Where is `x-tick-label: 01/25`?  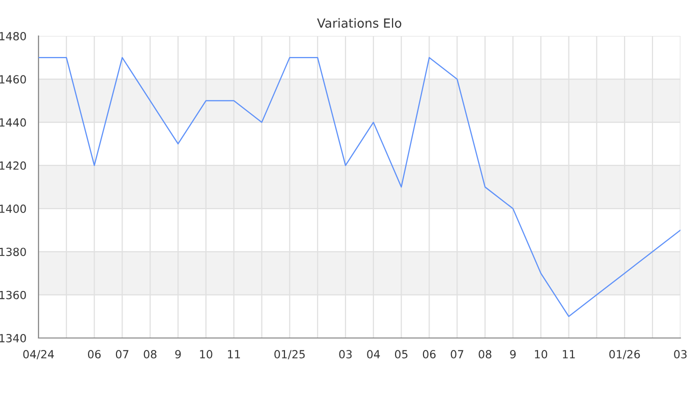
x-tick-label: 01/25 is located at coordinates (289, 355).